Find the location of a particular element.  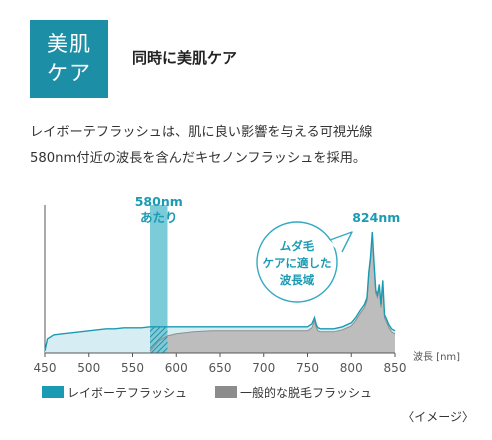

bubble-tail-mask is located at coordinates (335, 246).